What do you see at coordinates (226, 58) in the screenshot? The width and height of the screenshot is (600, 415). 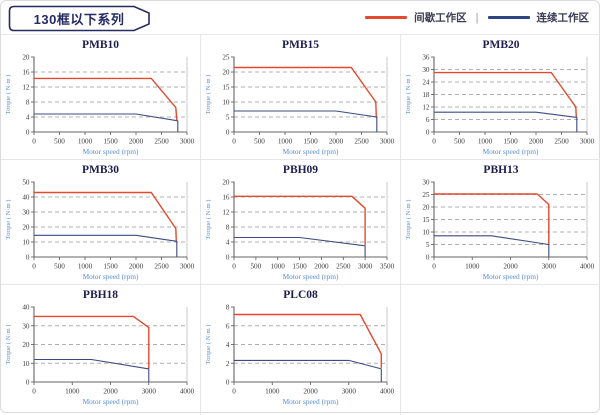 I see `svg-text: 25` at bounding box center [226, 58].